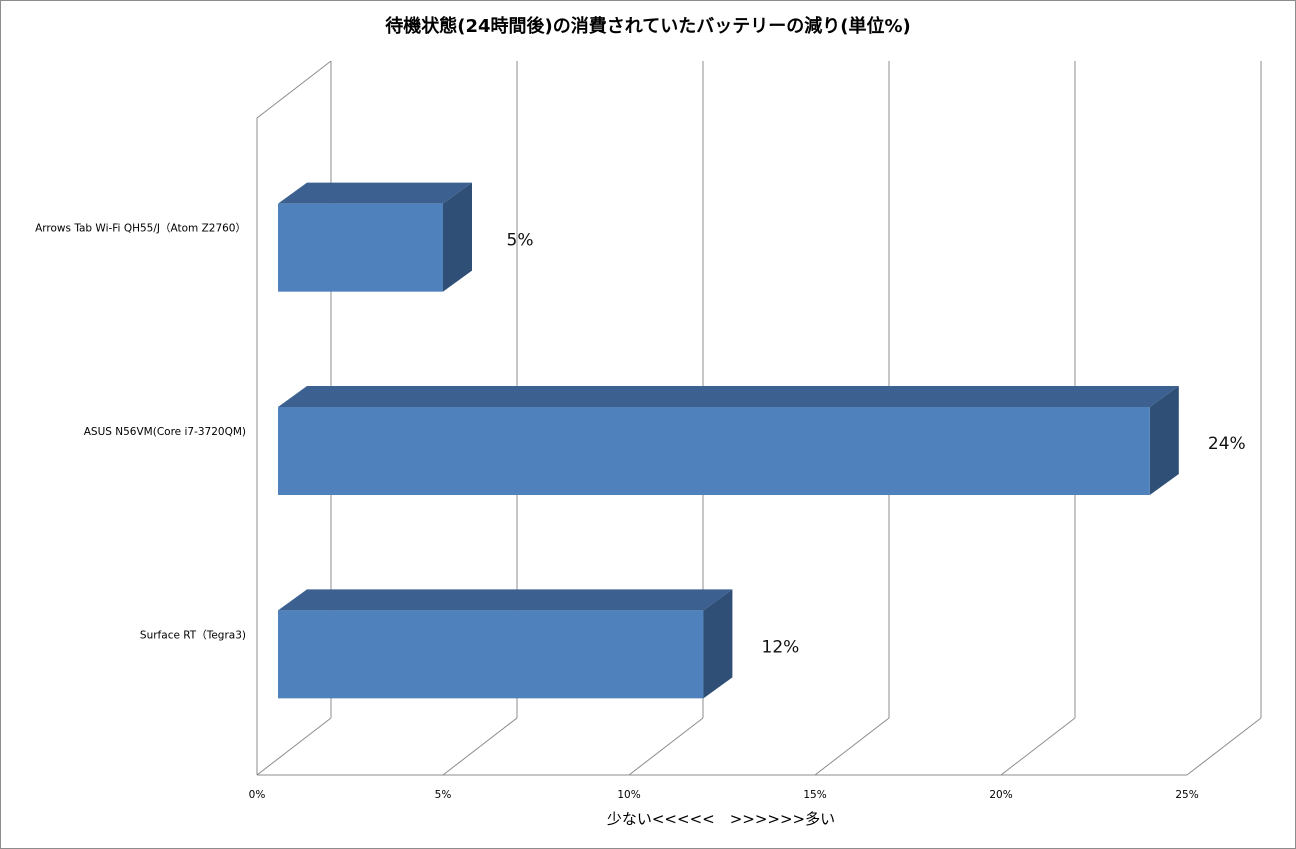 The image size is (1296, 849). Describe the element at coordinates (647, 26) in the screenshot. I see `chart-title: 待機状態(24時間後)の消費されていたバッテリーの減り(単位%)` at that location.